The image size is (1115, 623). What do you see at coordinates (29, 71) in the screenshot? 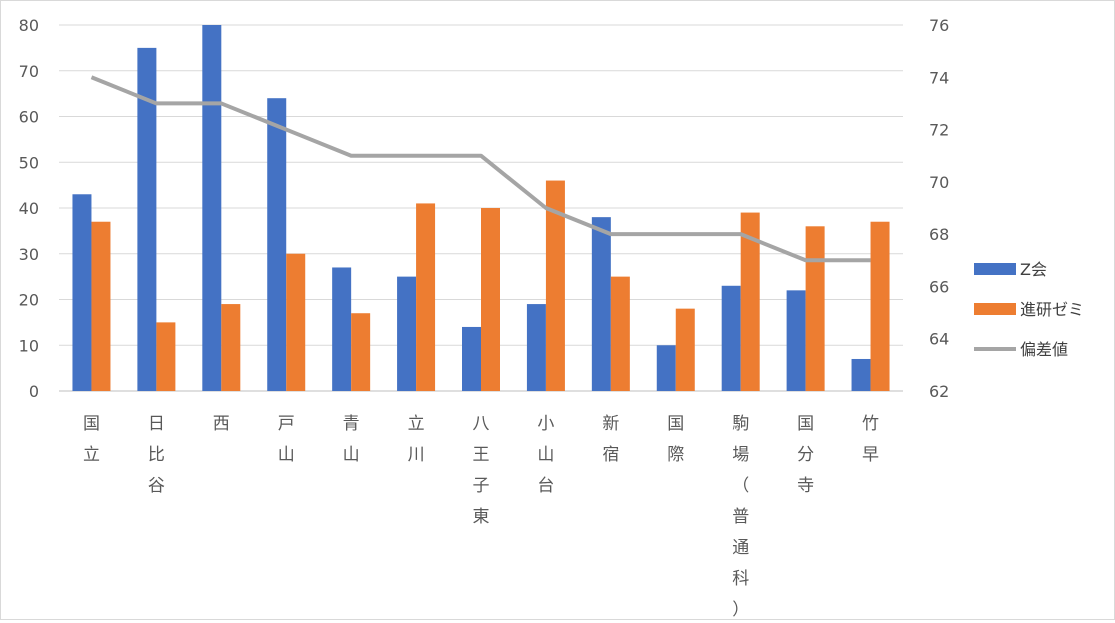
I see `y-left-tick-label: 70` at bounding box center [29, 71].